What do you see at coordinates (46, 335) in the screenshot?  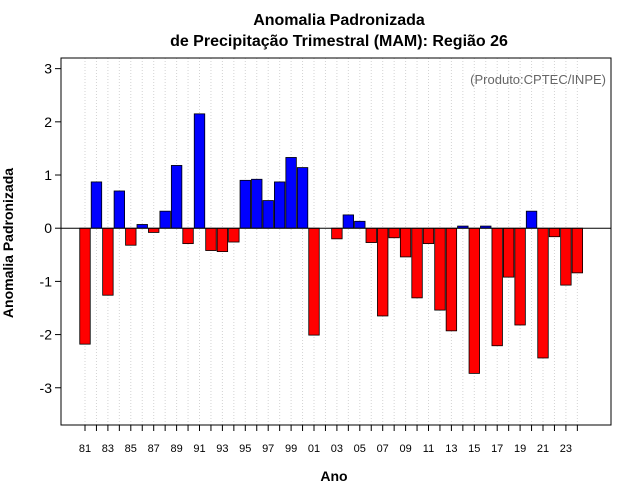 I see `y-tick-label: -2` at bounding box center [46, 335].